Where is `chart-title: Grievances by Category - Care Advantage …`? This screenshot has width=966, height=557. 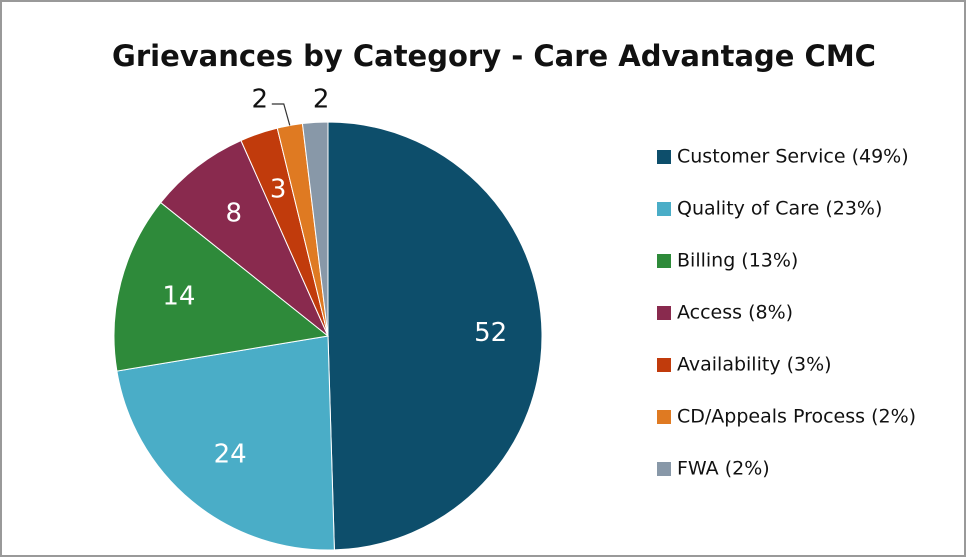
chart-title: Grievances by Category - Care Advantage … is located at coordinates (494, 56).